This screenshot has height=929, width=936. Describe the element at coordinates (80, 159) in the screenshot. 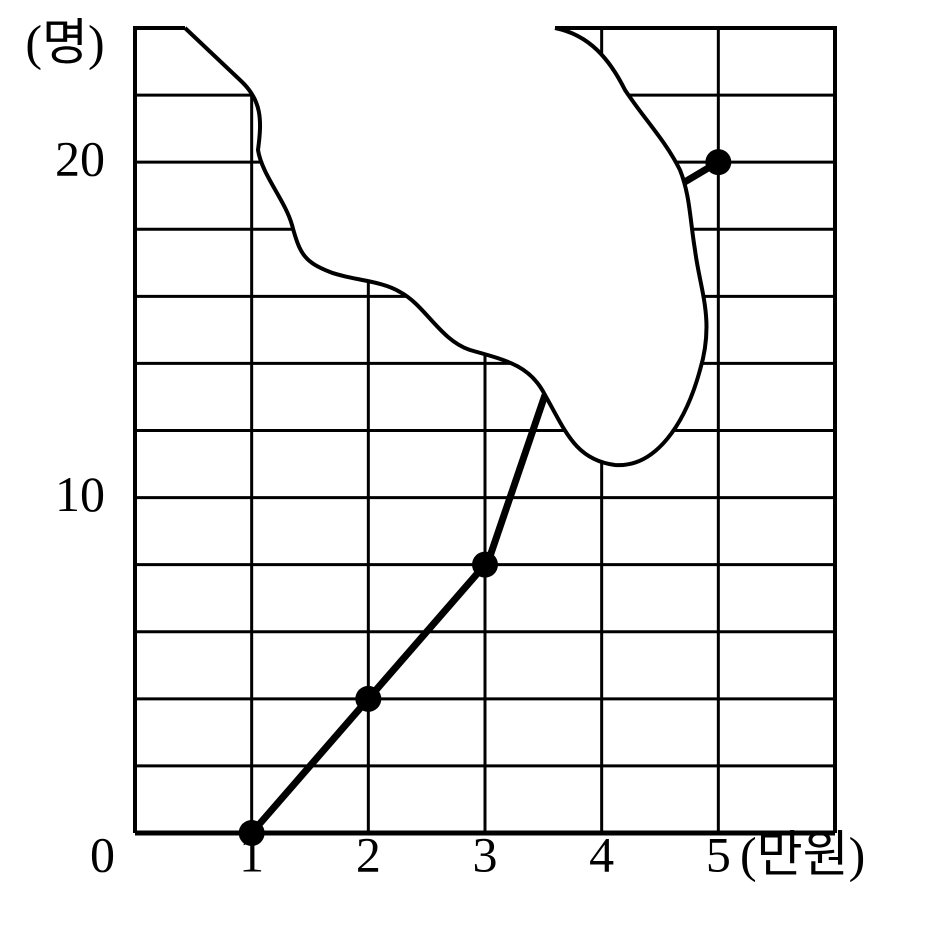

I see `y-tick-label: 20` at that location.